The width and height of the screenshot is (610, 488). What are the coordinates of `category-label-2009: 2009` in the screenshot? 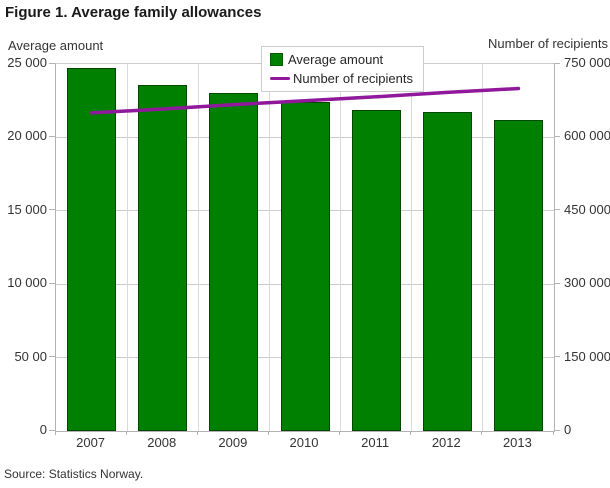 It's located at (233, 442).